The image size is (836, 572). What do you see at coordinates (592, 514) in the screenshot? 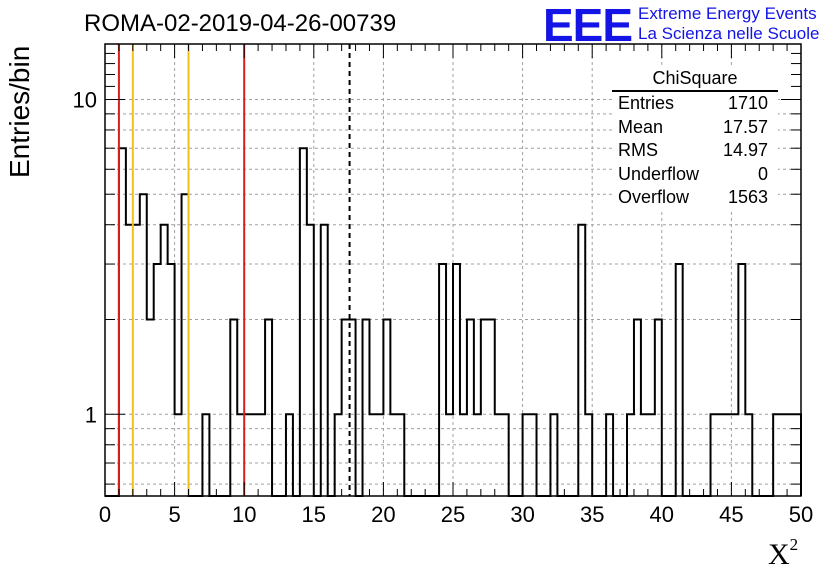
I see `x-tick-label: 35` at bounding box center [592, 514].